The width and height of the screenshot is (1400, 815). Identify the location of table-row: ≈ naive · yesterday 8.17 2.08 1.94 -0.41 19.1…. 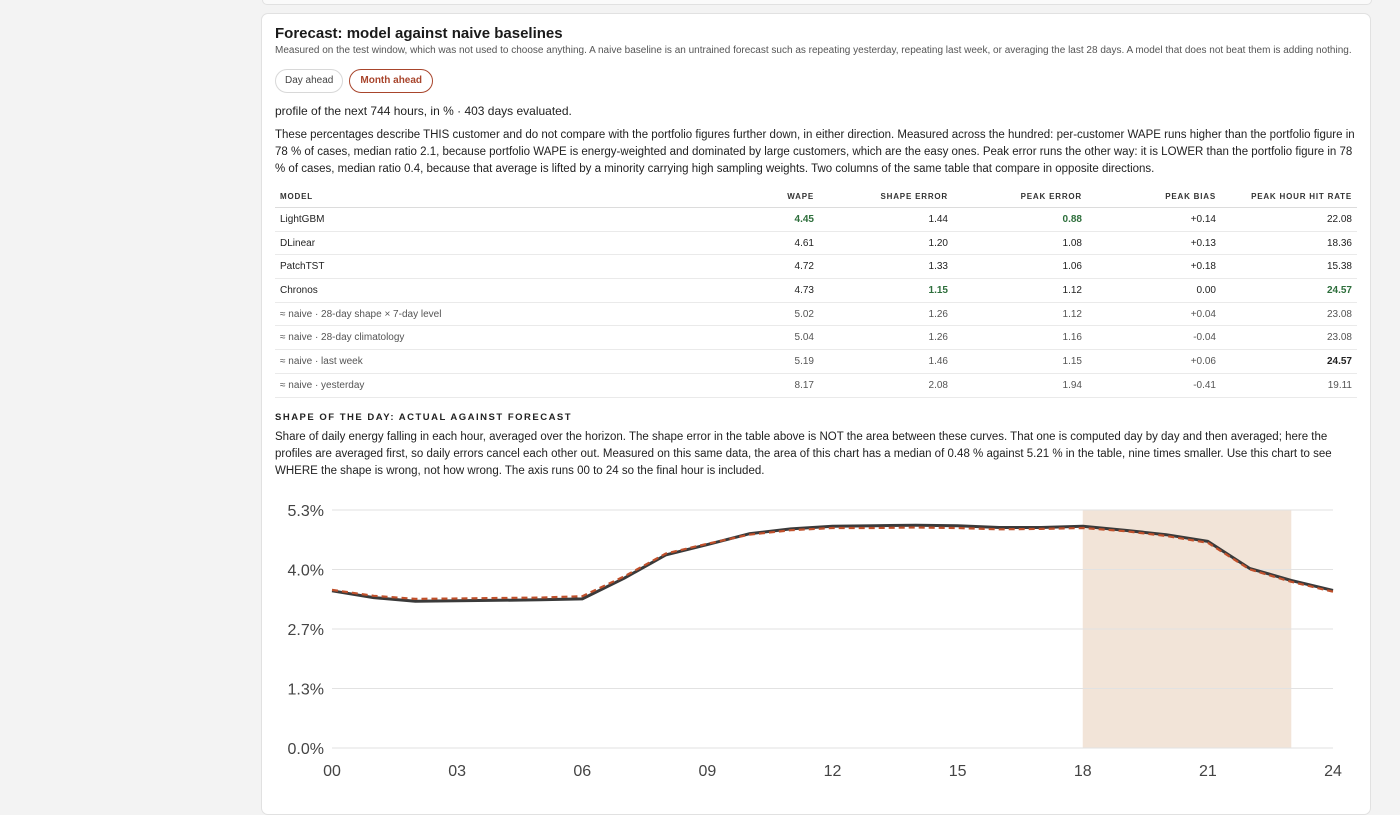
(816, 385).